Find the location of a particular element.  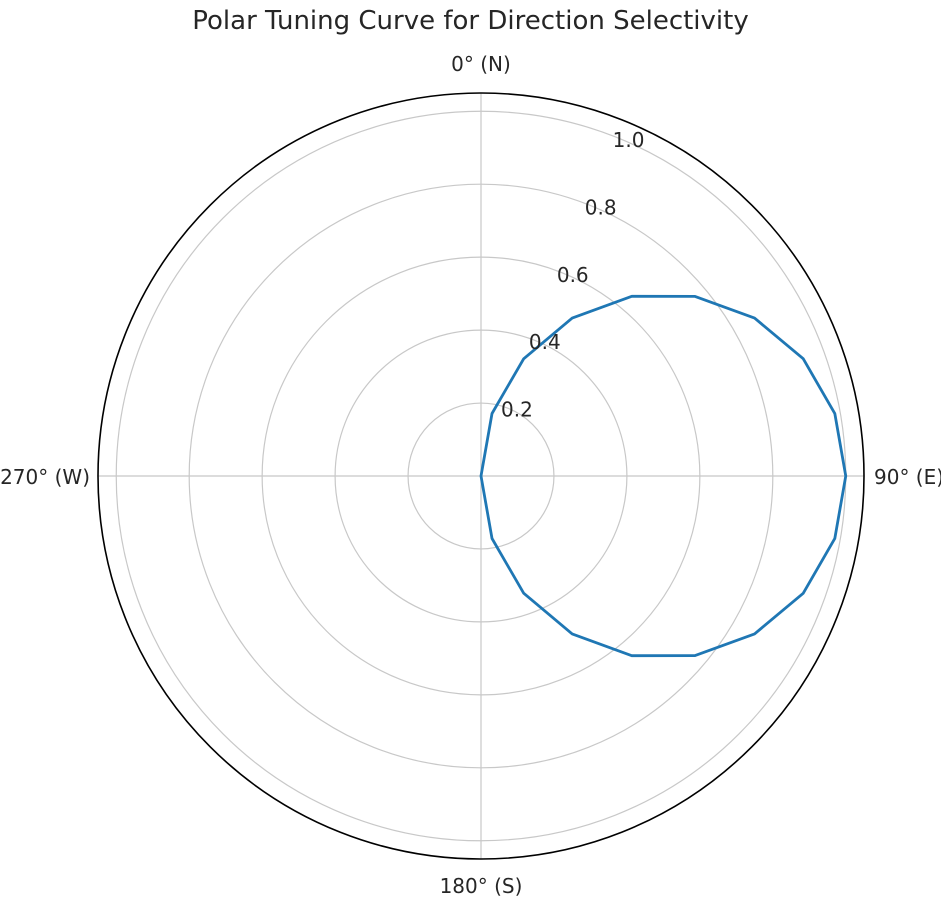

r-tick-label: 0.8 is located at coordinates (601, 207).